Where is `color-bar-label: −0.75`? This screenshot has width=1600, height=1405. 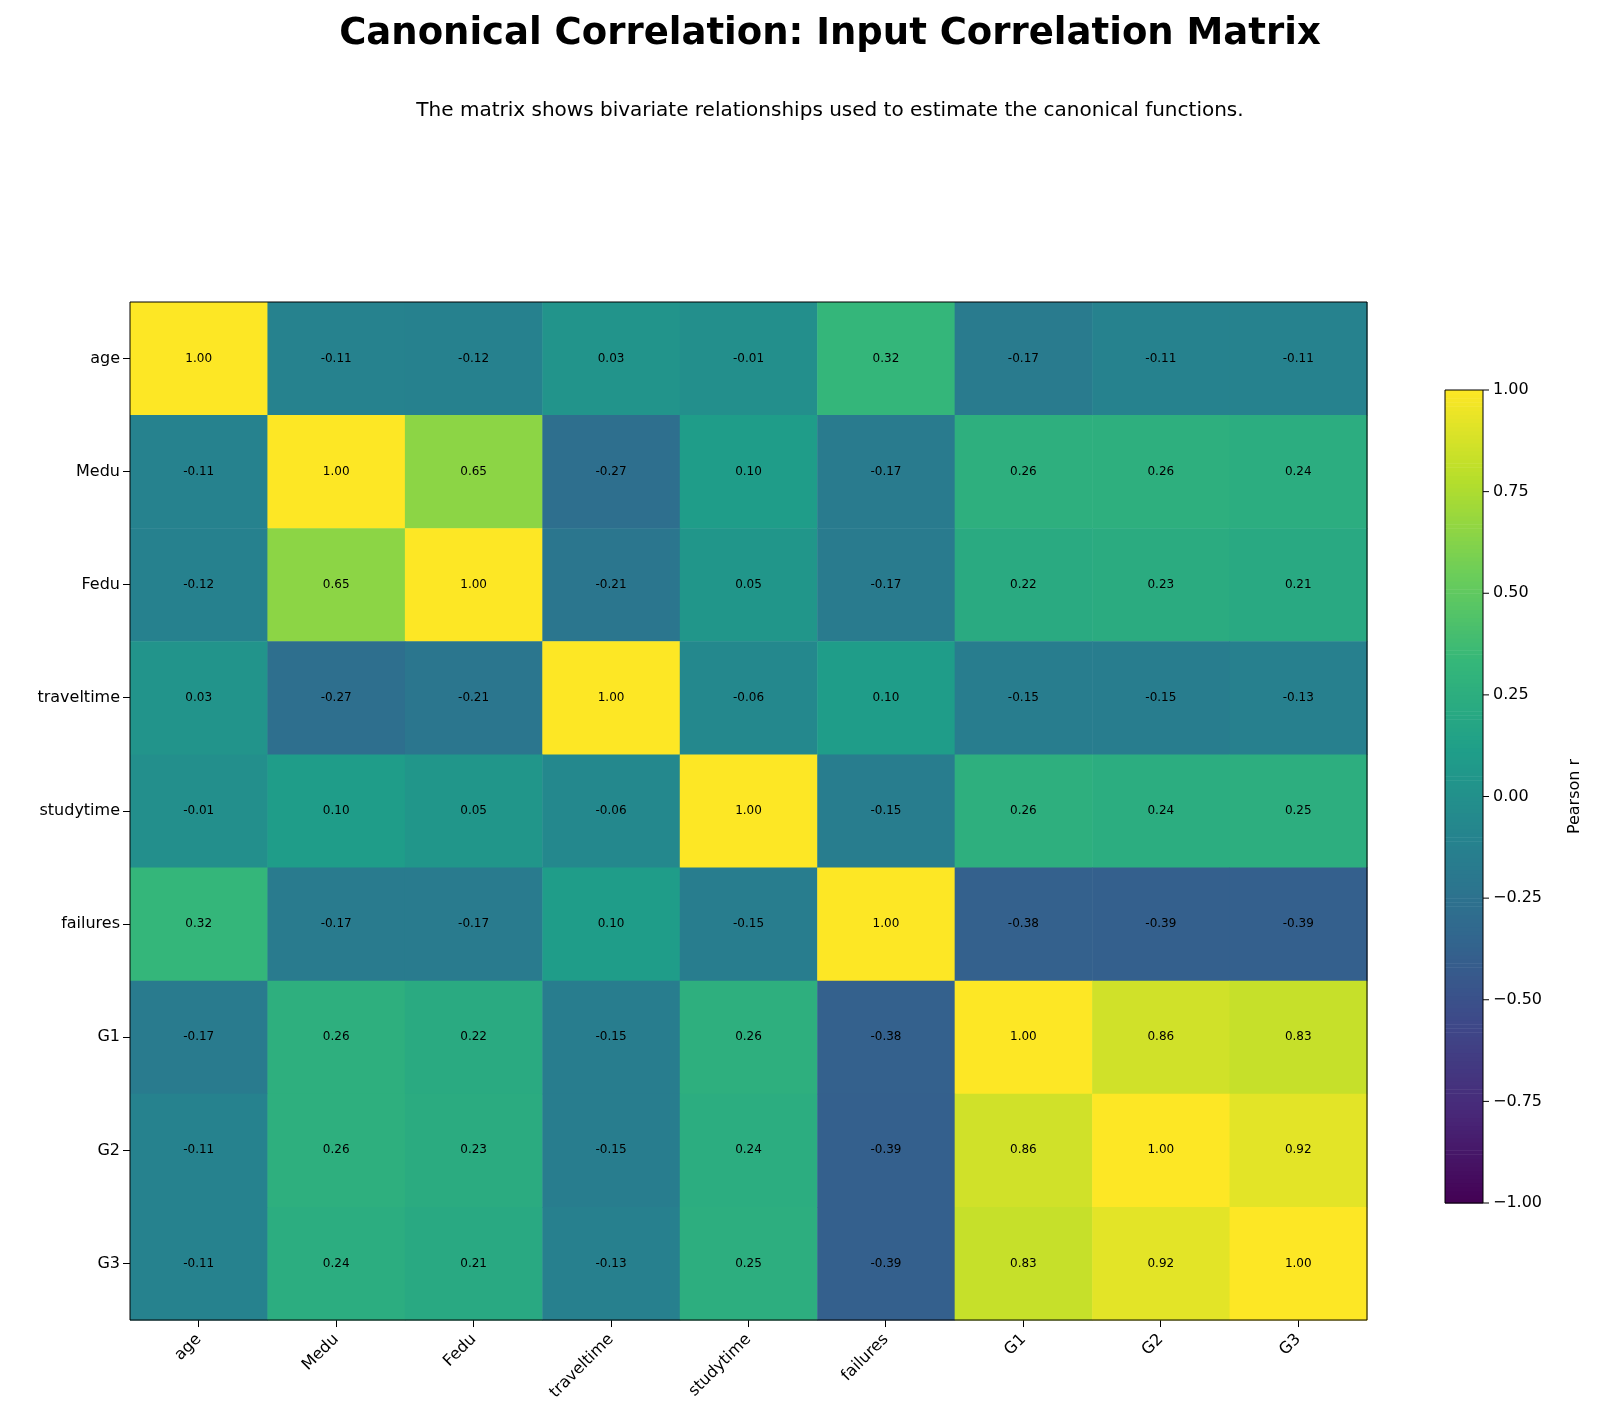 color-bar-label: −0.75 is located at coordinates (1518, 1100).